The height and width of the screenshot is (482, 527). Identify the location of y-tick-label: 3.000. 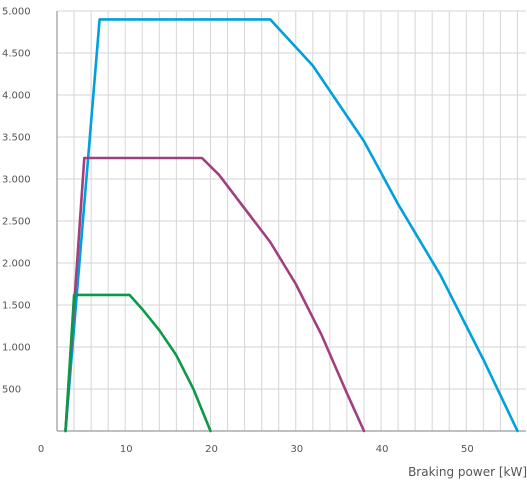
(16, 180).